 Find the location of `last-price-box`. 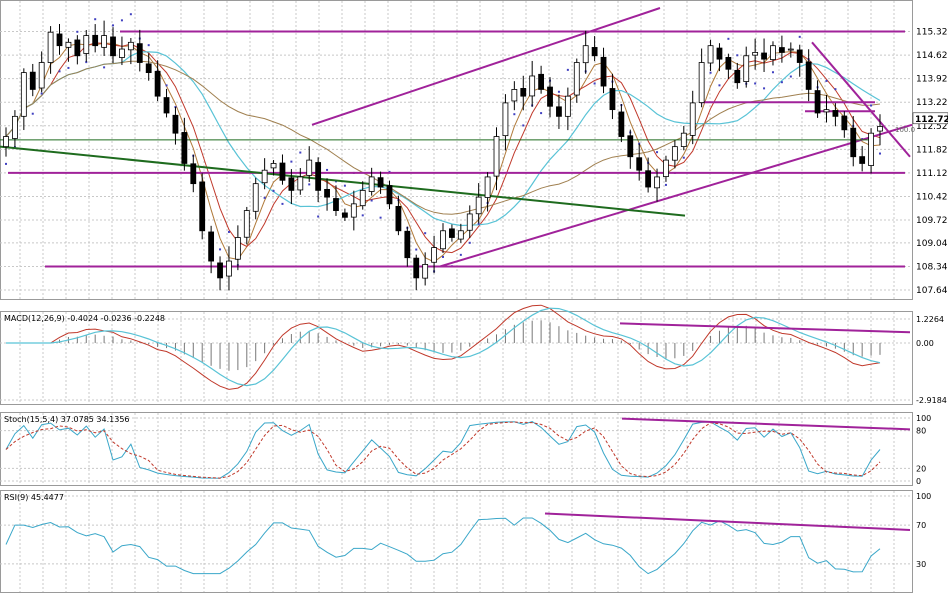

last-price-box is located at coordinates (930, 118).